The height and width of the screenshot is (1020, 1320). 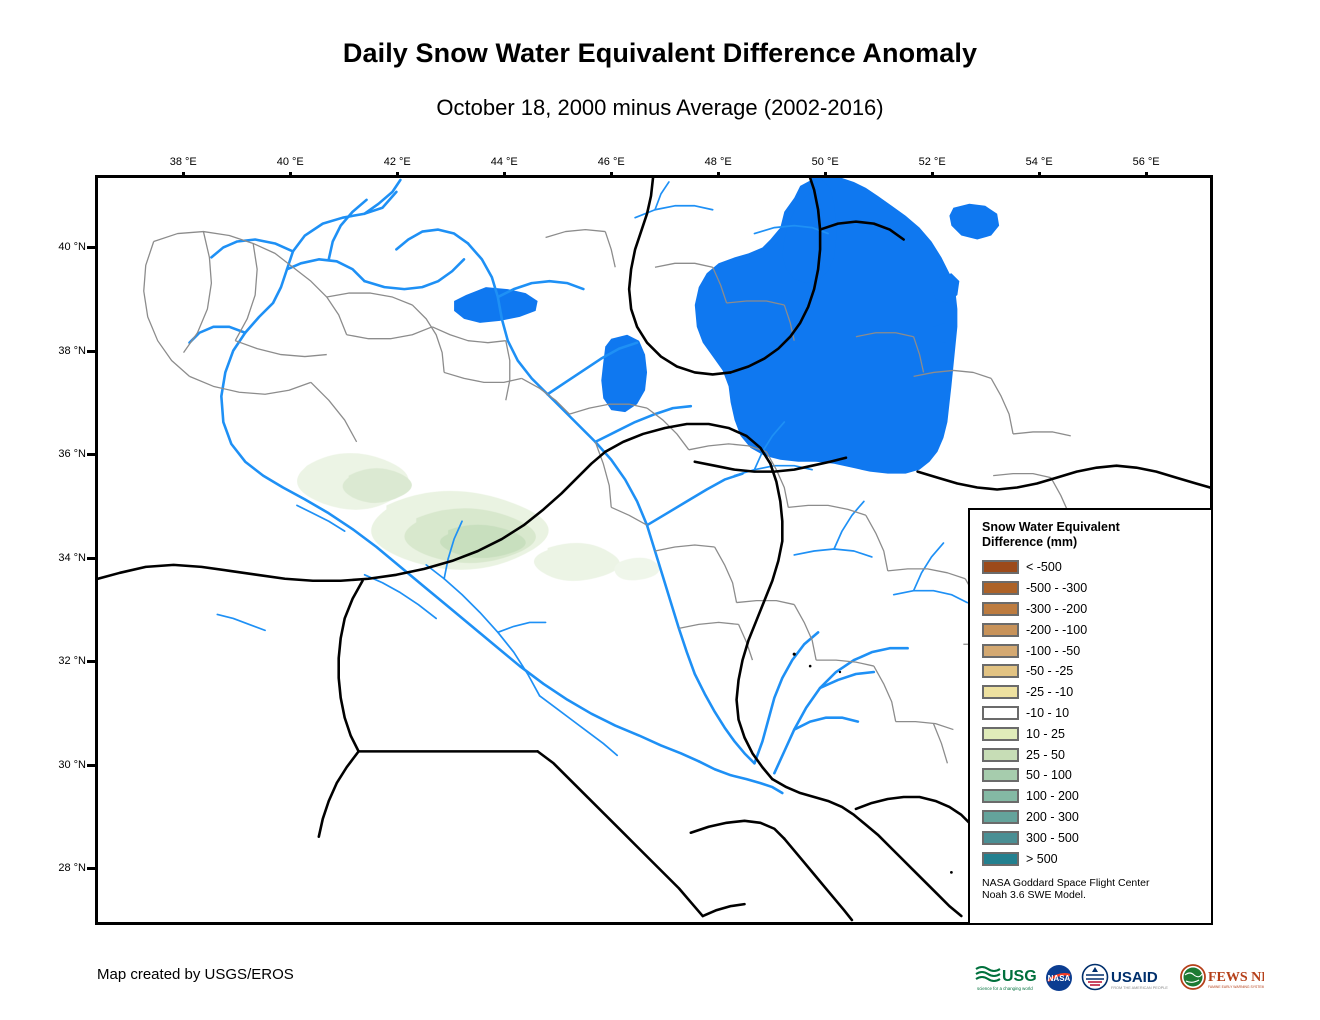 What do you see at coordinates (1057, 588) in the screenshot?
I see `legend-label: -500 - -300` at bounding box center [1057, 588].